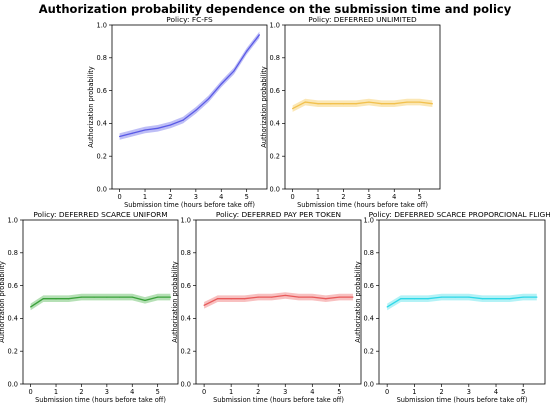 The height and width of the screenshot is (404, 550). Describe the element at coordinates (189, 19) in the screenshot. I see `panel-title: Policy: FC-FS` at that location.